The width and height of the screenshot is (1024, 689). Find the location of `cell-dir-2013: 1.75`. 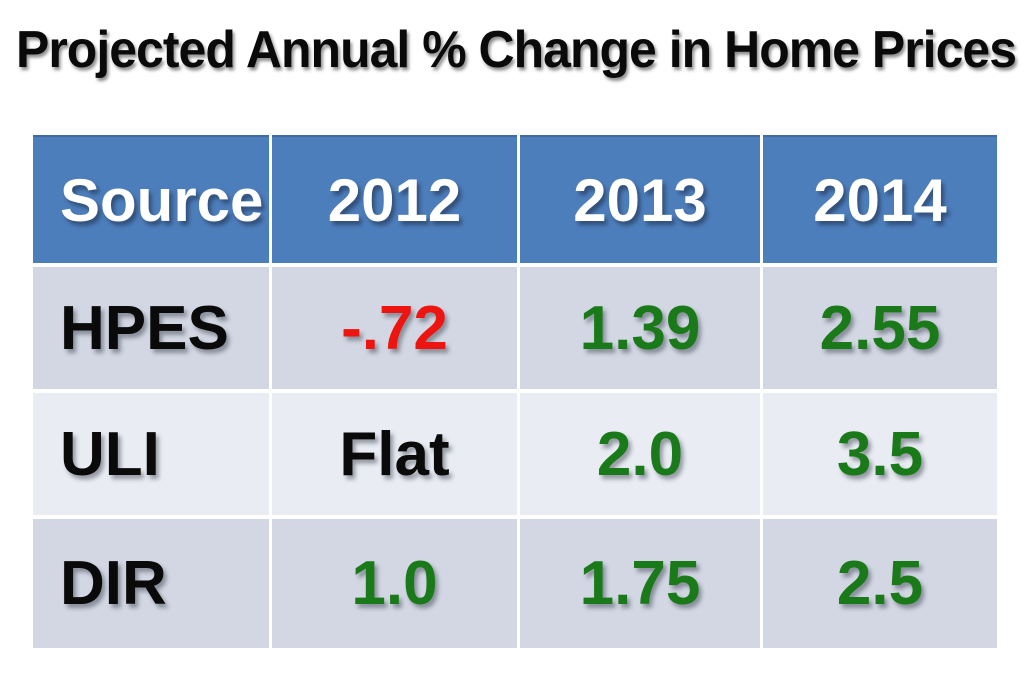

cell-dir-2013: 1.75 is located at coordinates (640, 583).